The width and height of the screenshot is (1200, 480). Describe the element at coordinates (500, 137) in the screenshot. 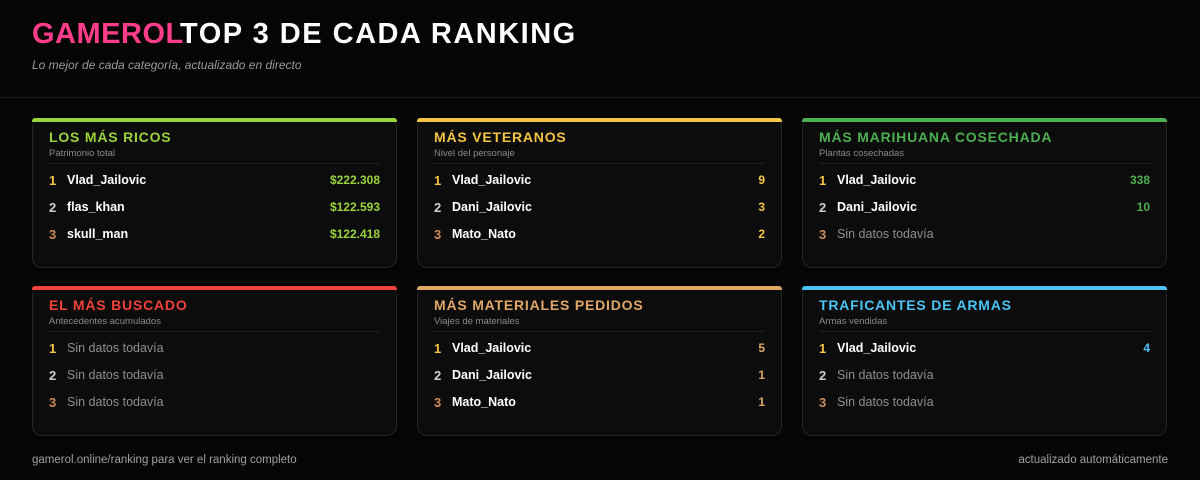

I see `card-title: MÁS VETERANOS` at that location.